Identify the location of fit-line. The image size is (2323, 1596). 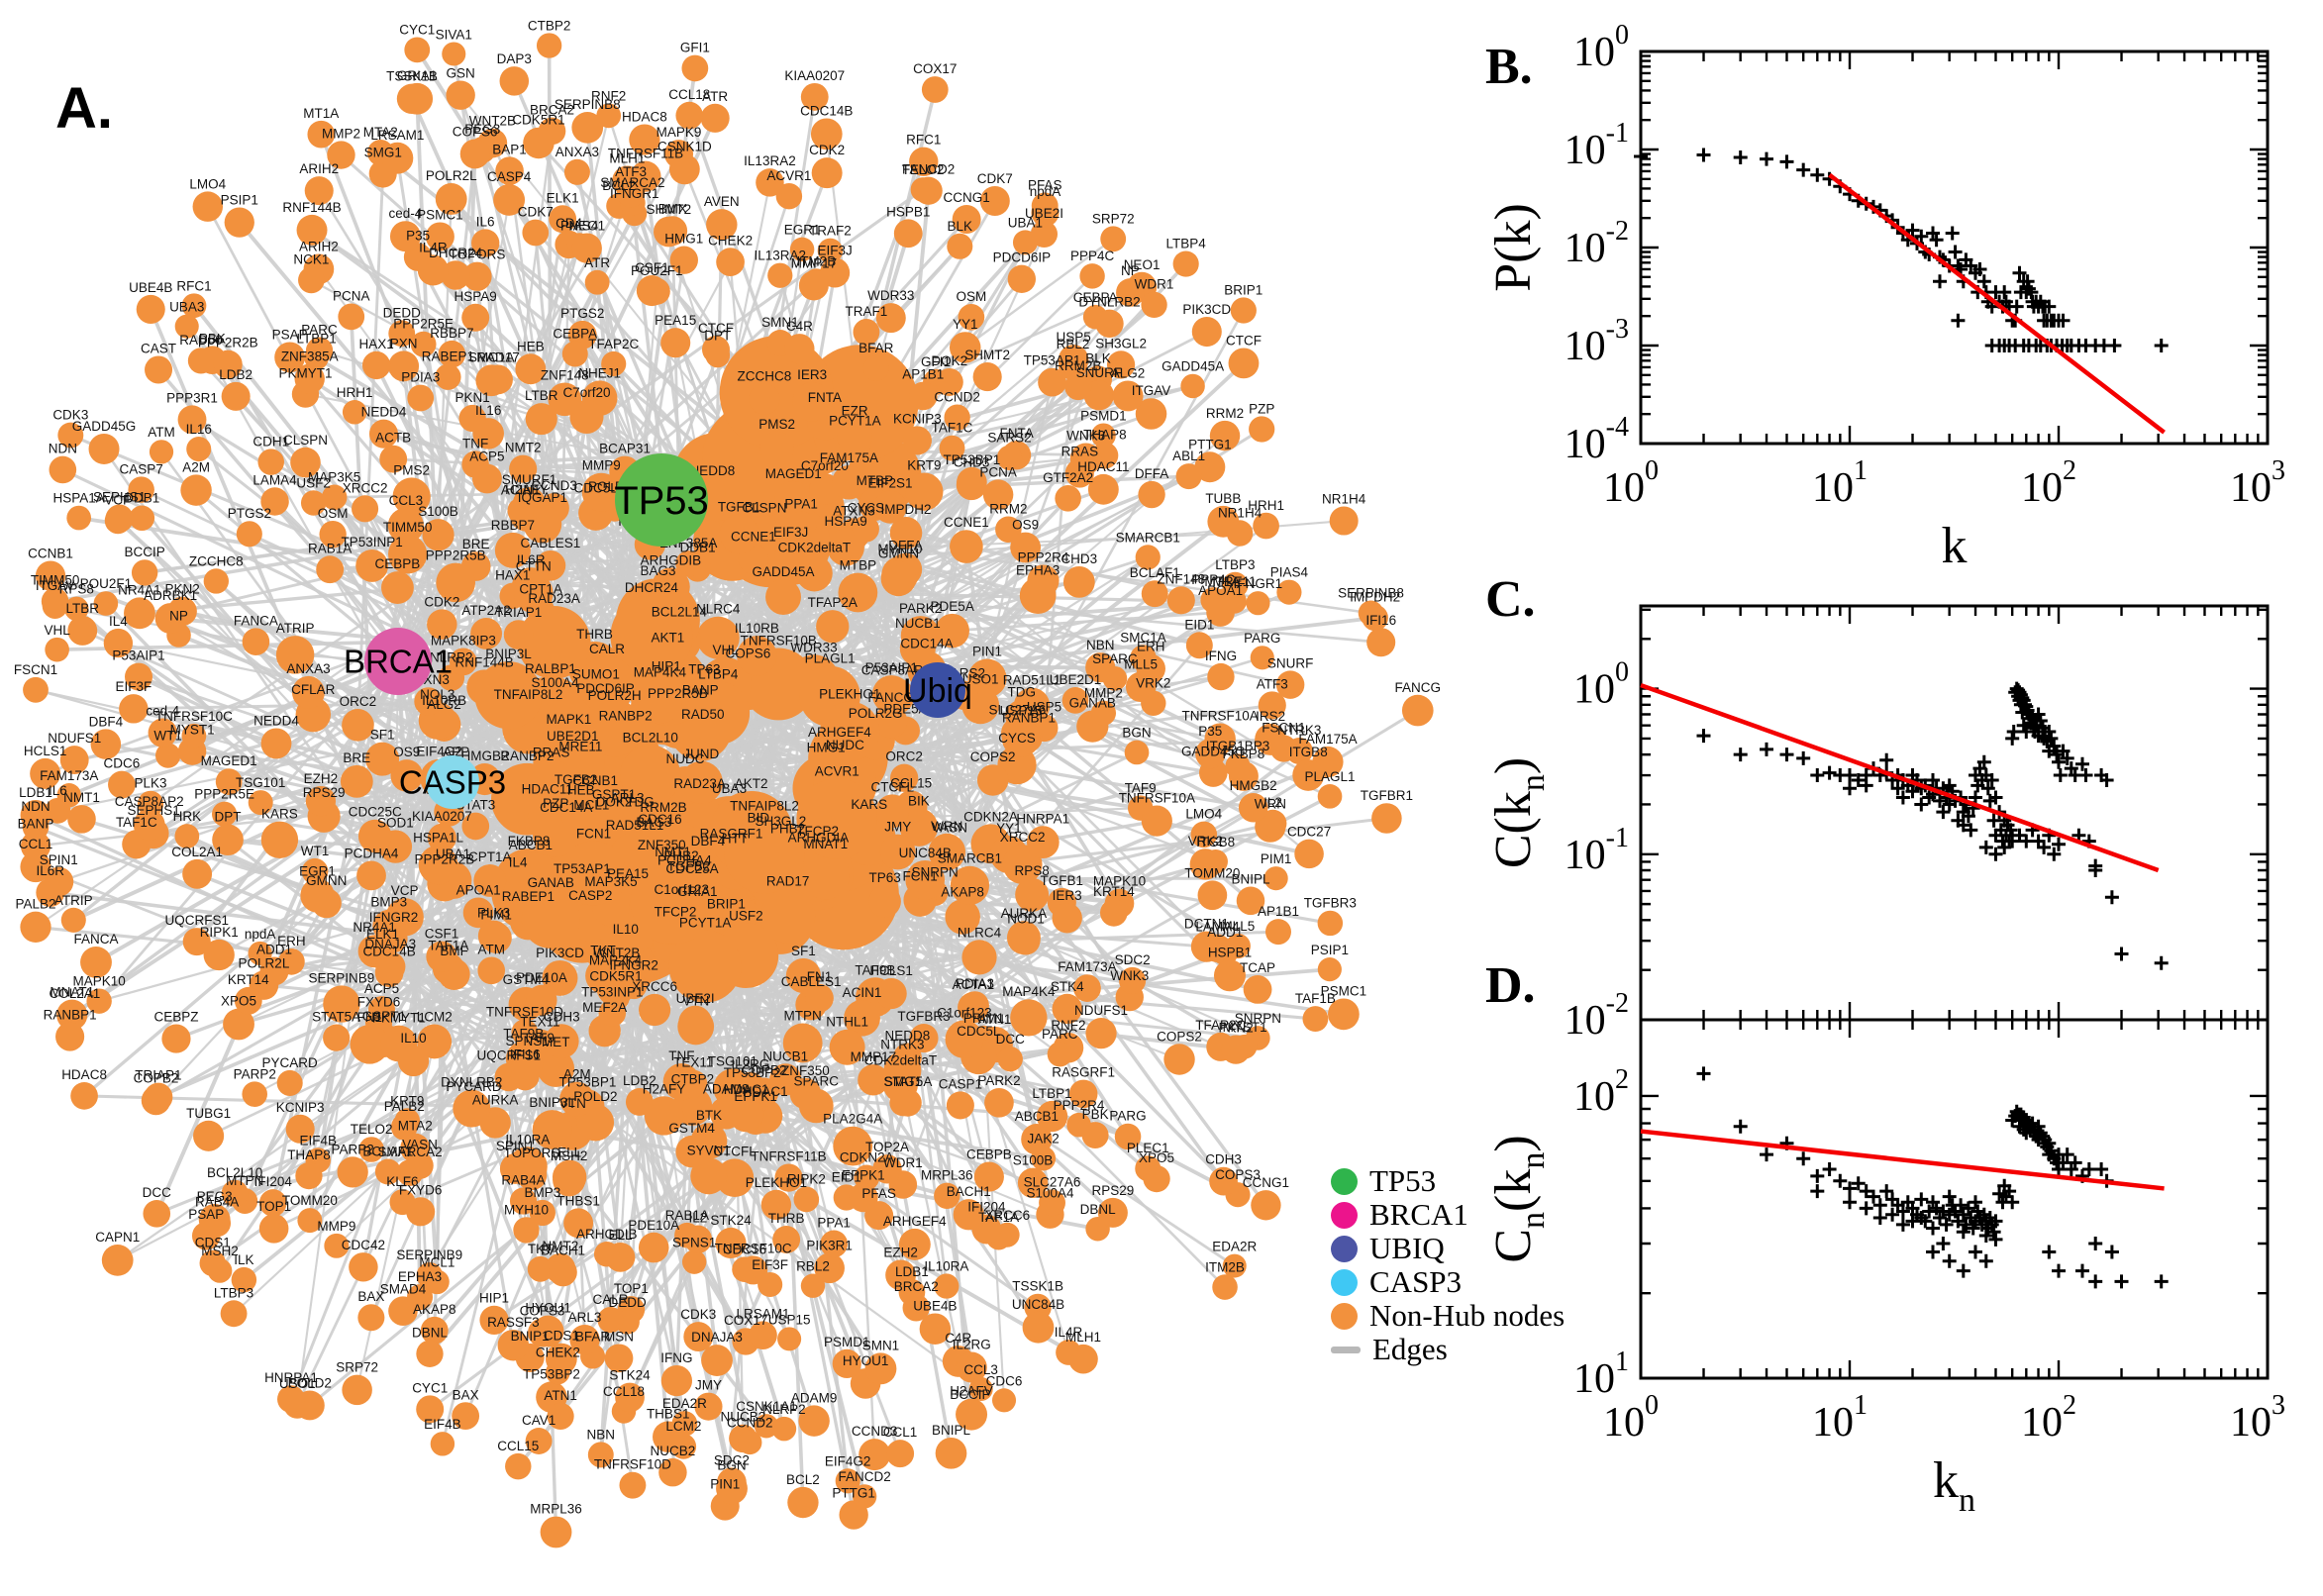
(1900, 777).